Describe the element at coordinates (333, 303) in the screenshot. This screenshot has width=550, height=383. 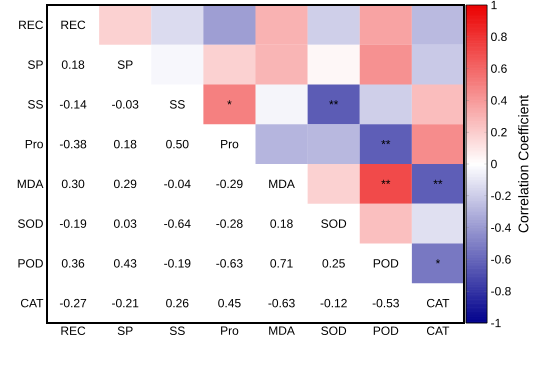
I see `text: -0.12` at that location.